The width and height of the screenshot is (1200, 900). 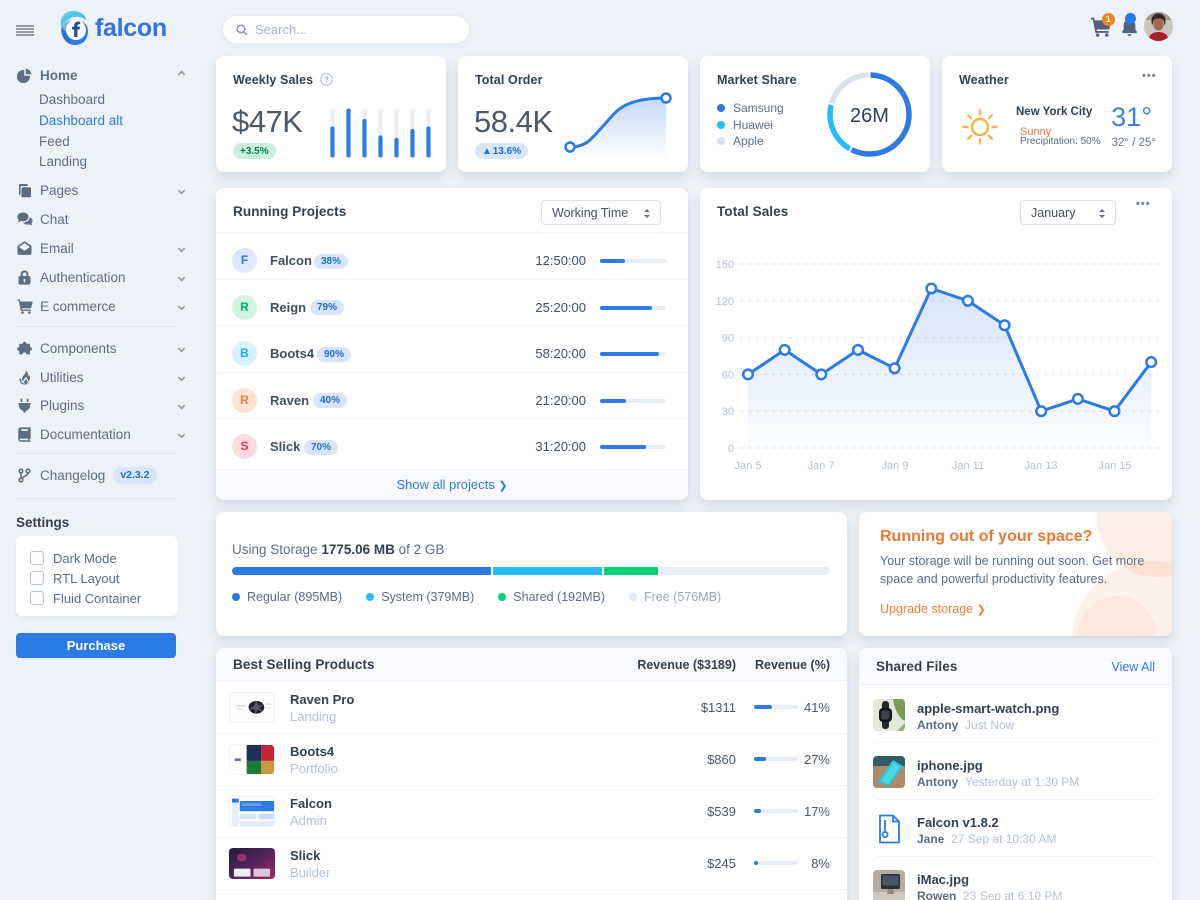 I want to click on svg-text: 120, so click(x=725, y=302).